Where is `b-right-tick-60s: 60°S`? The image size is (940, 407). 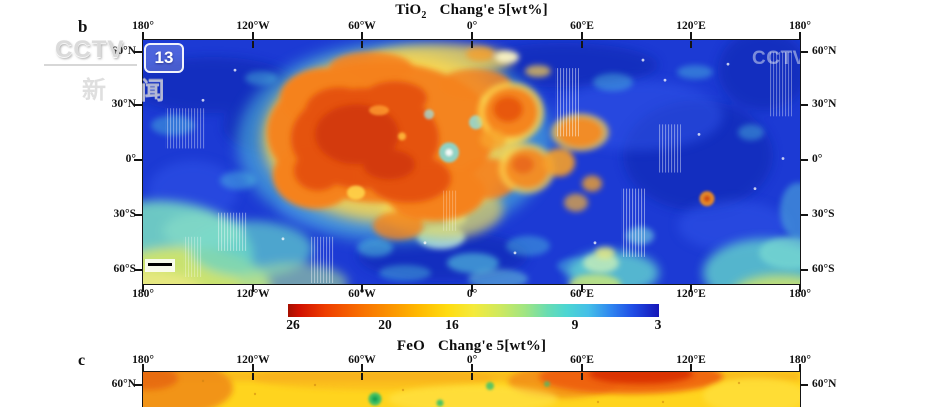 b-right-tick-60s: 60°S is located at coordinates (823, 269).